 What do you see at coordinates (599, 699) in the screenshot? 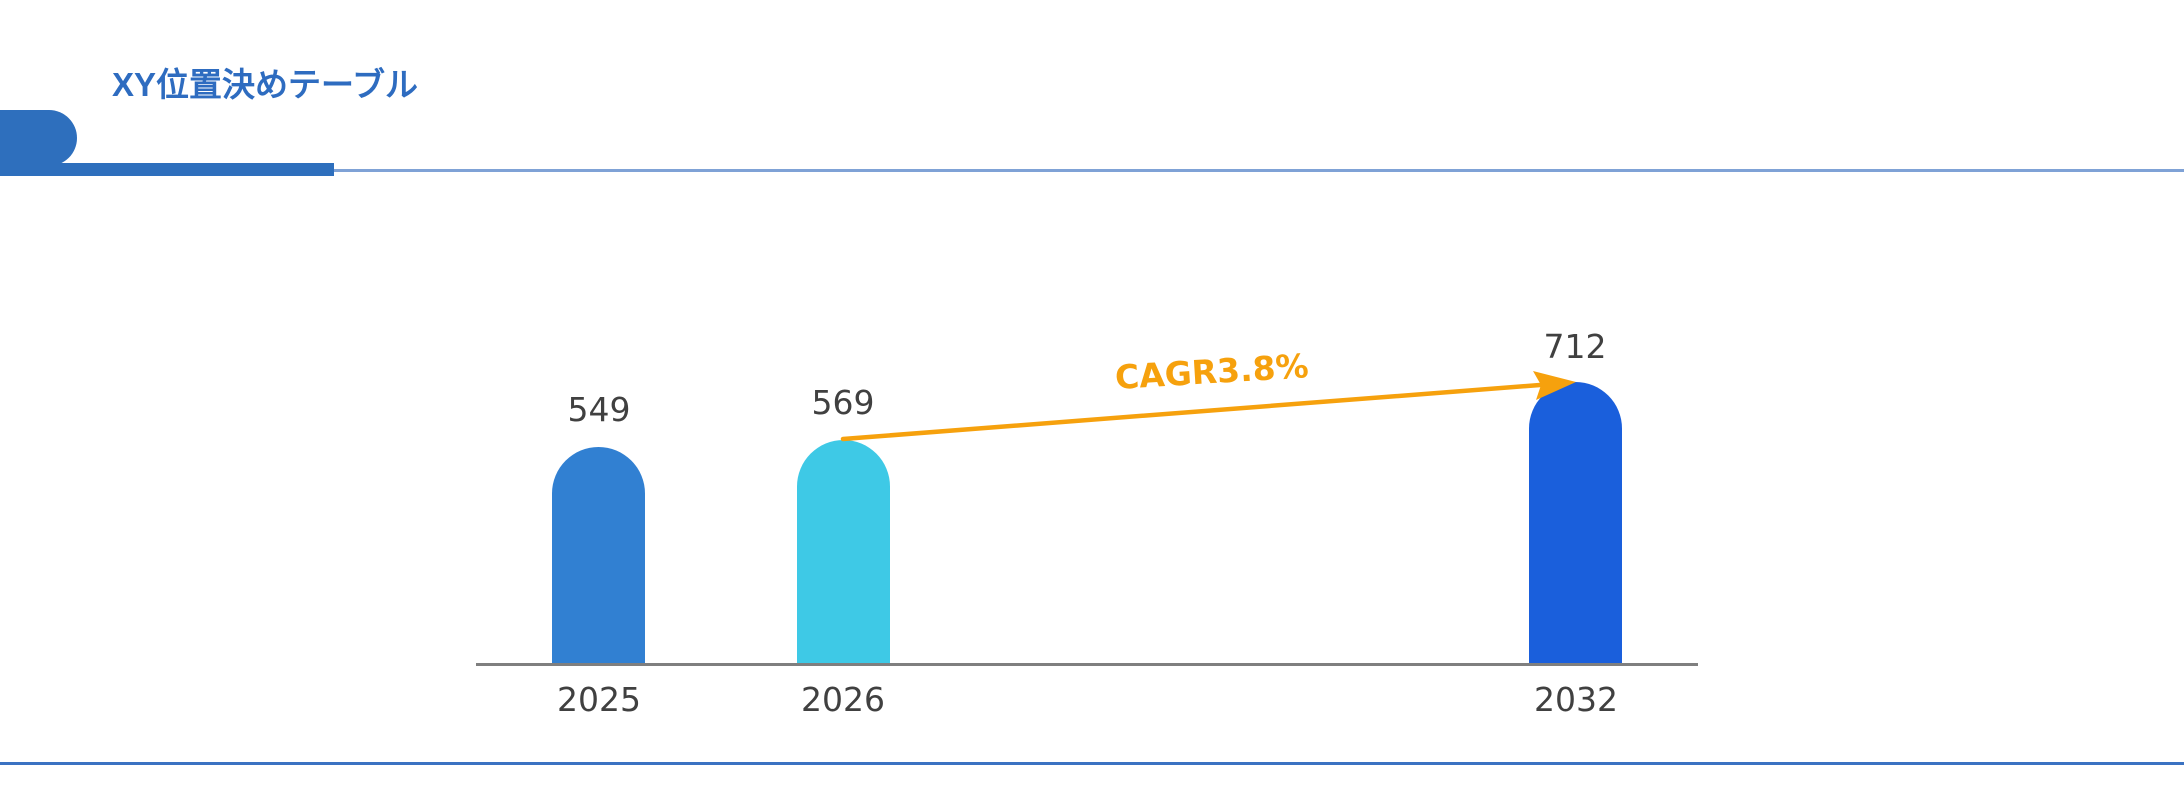
I see `x-axis-tick-label: 2025` at bounding box center [599, 699].